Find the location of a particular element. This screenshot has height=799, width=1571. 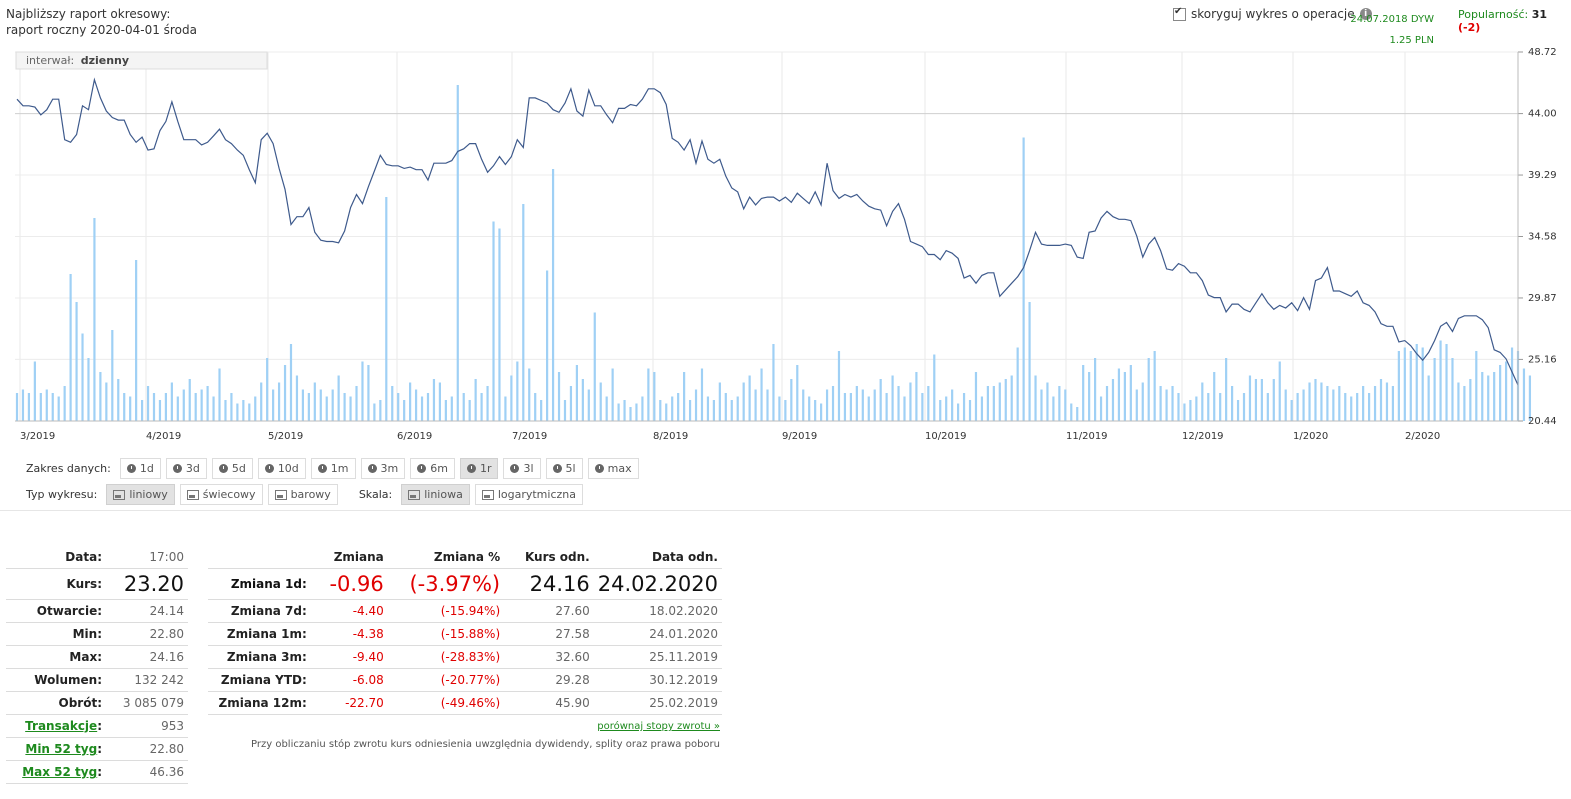

range-button-label: 3m is located at coordinates (389, 468).